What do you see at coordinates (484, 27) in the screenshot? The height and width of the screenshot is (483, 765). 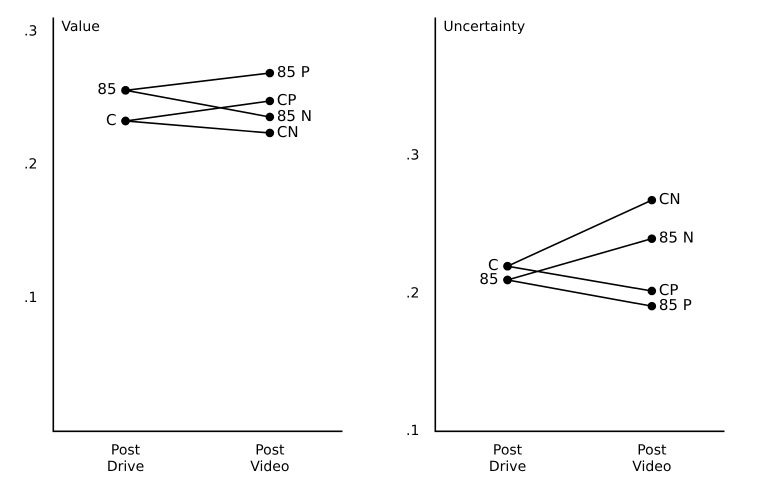 I see `y-axis-title: Uncertainty` at bounding box center [484, 27].